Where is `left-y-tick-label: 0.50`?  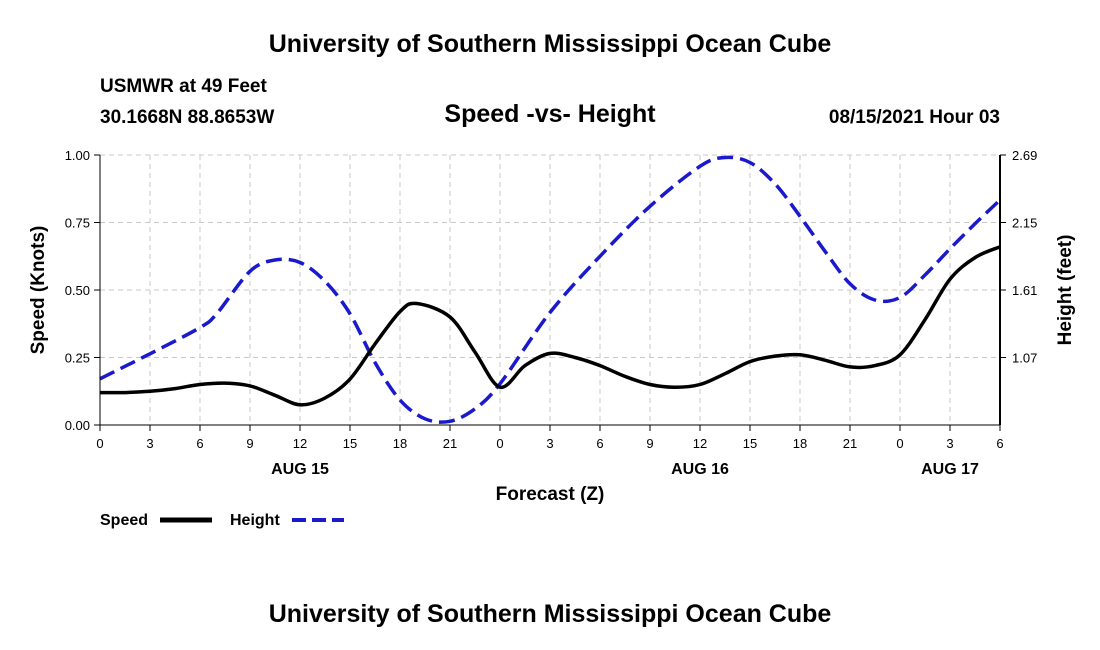
left-y-tick-label: 0.50 is located at coordinates (77, 290).